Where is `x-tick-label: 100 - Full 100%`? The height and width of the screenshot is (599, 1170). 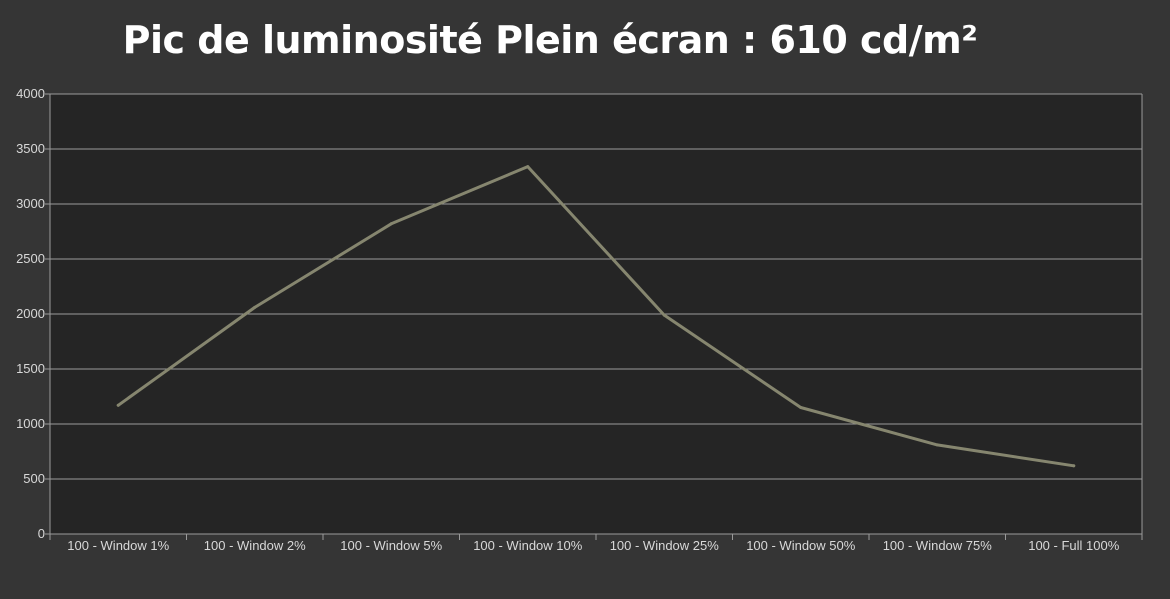 x-tick-label: 100 - Full 100% is located at coordinates (1073, 545).